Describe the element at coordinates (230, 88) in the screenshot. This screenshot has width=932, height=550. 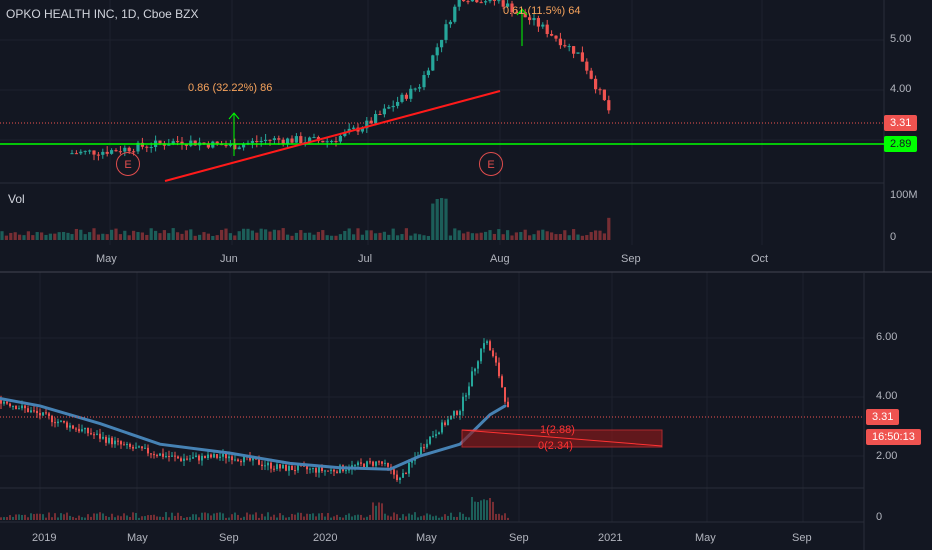
I see `measure-label-1: 0.86 (32.22%) 86` at that location.